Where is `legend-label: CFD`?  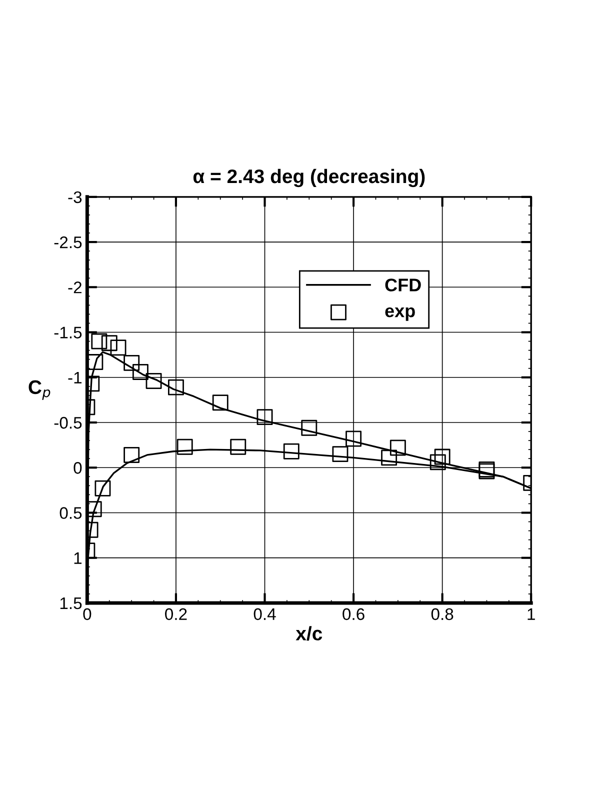 legend-label: CFD is located at coordinates (403, 285).